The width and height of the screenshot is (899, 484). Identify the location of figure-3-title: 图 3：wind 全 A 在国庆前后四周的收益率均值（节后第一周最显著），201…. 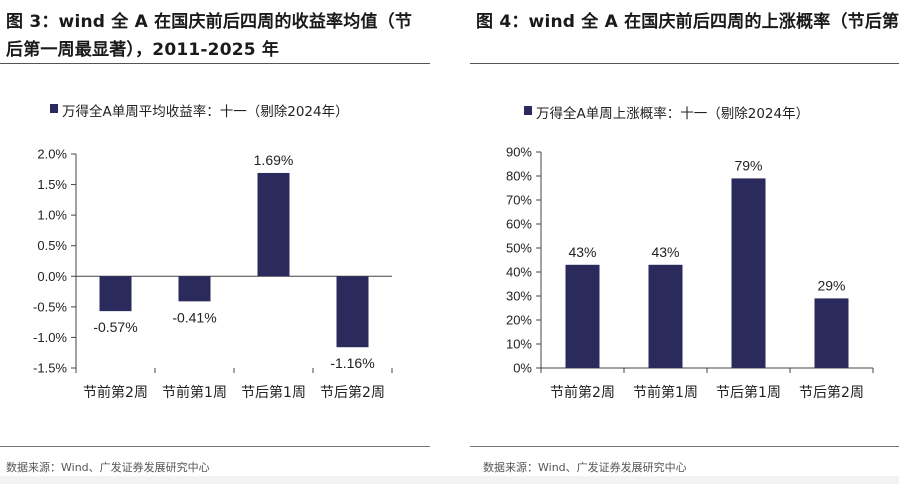
(209, 36).